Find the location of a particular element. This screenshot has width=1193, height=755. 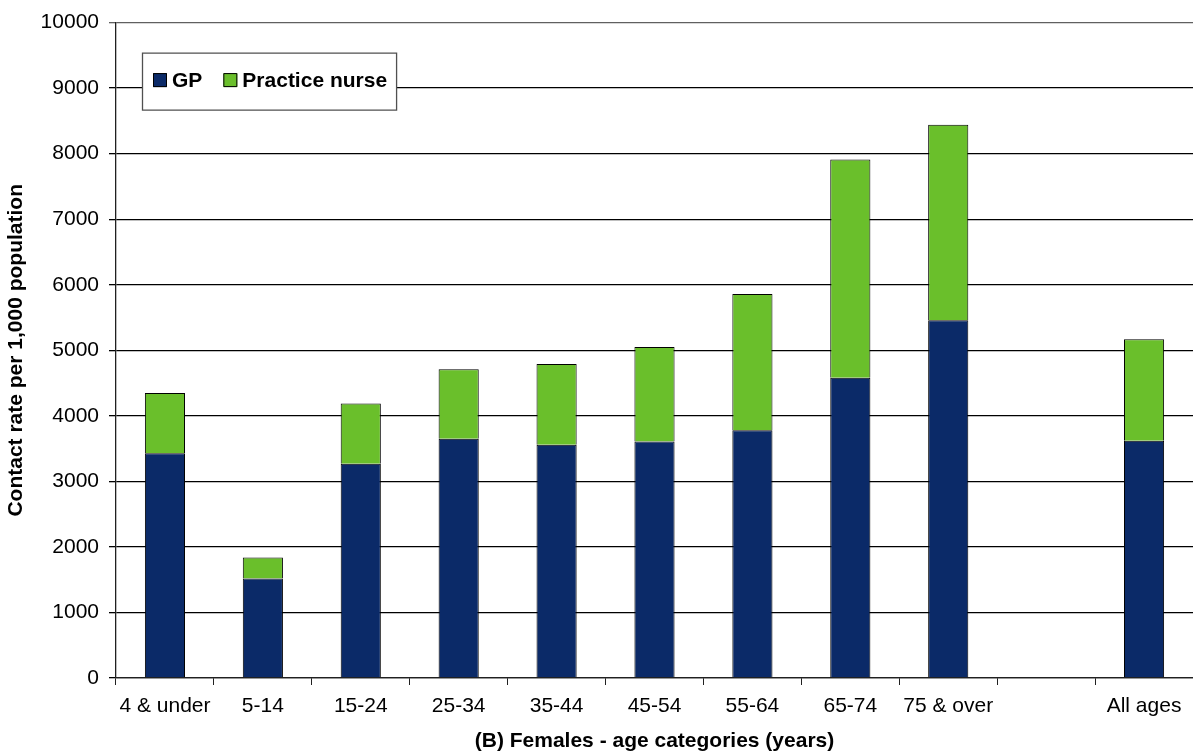

y-tick-label: 4000 is located at coordinates (75, 414).